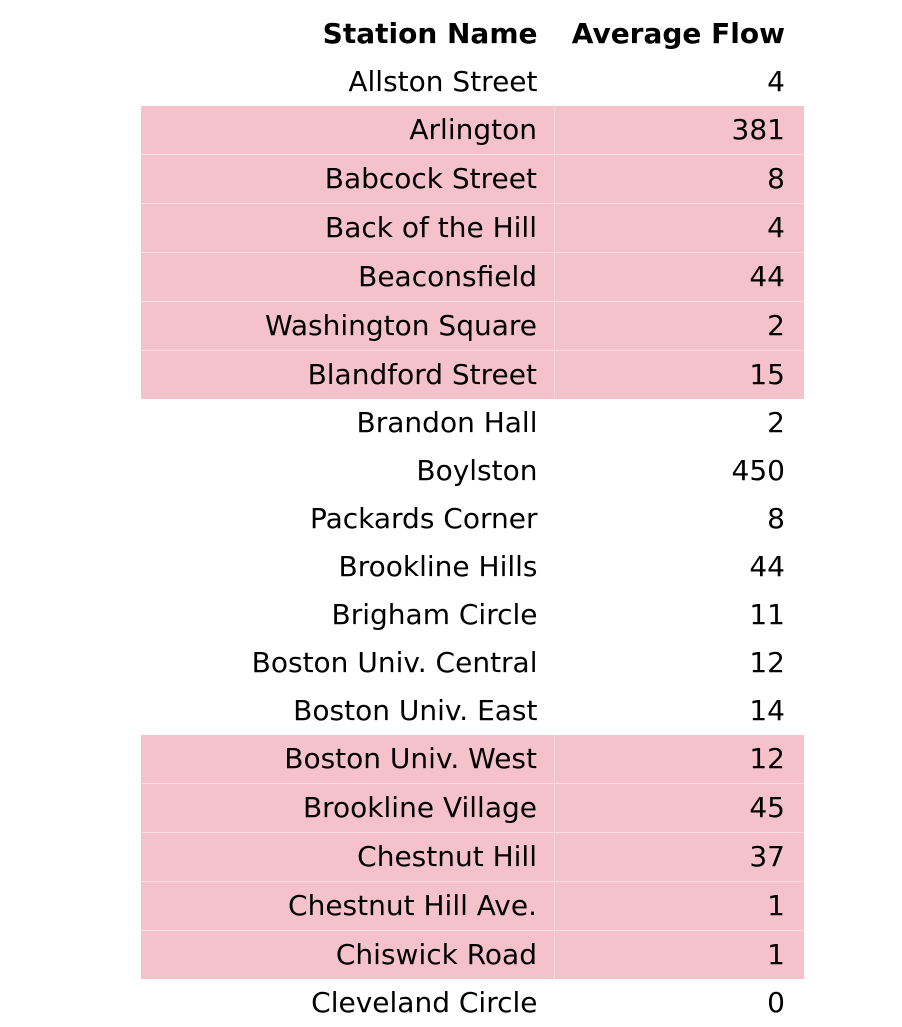 The image size is (902, 1027). I want to click on table-row: Washington Square 2, so click(472, 326).